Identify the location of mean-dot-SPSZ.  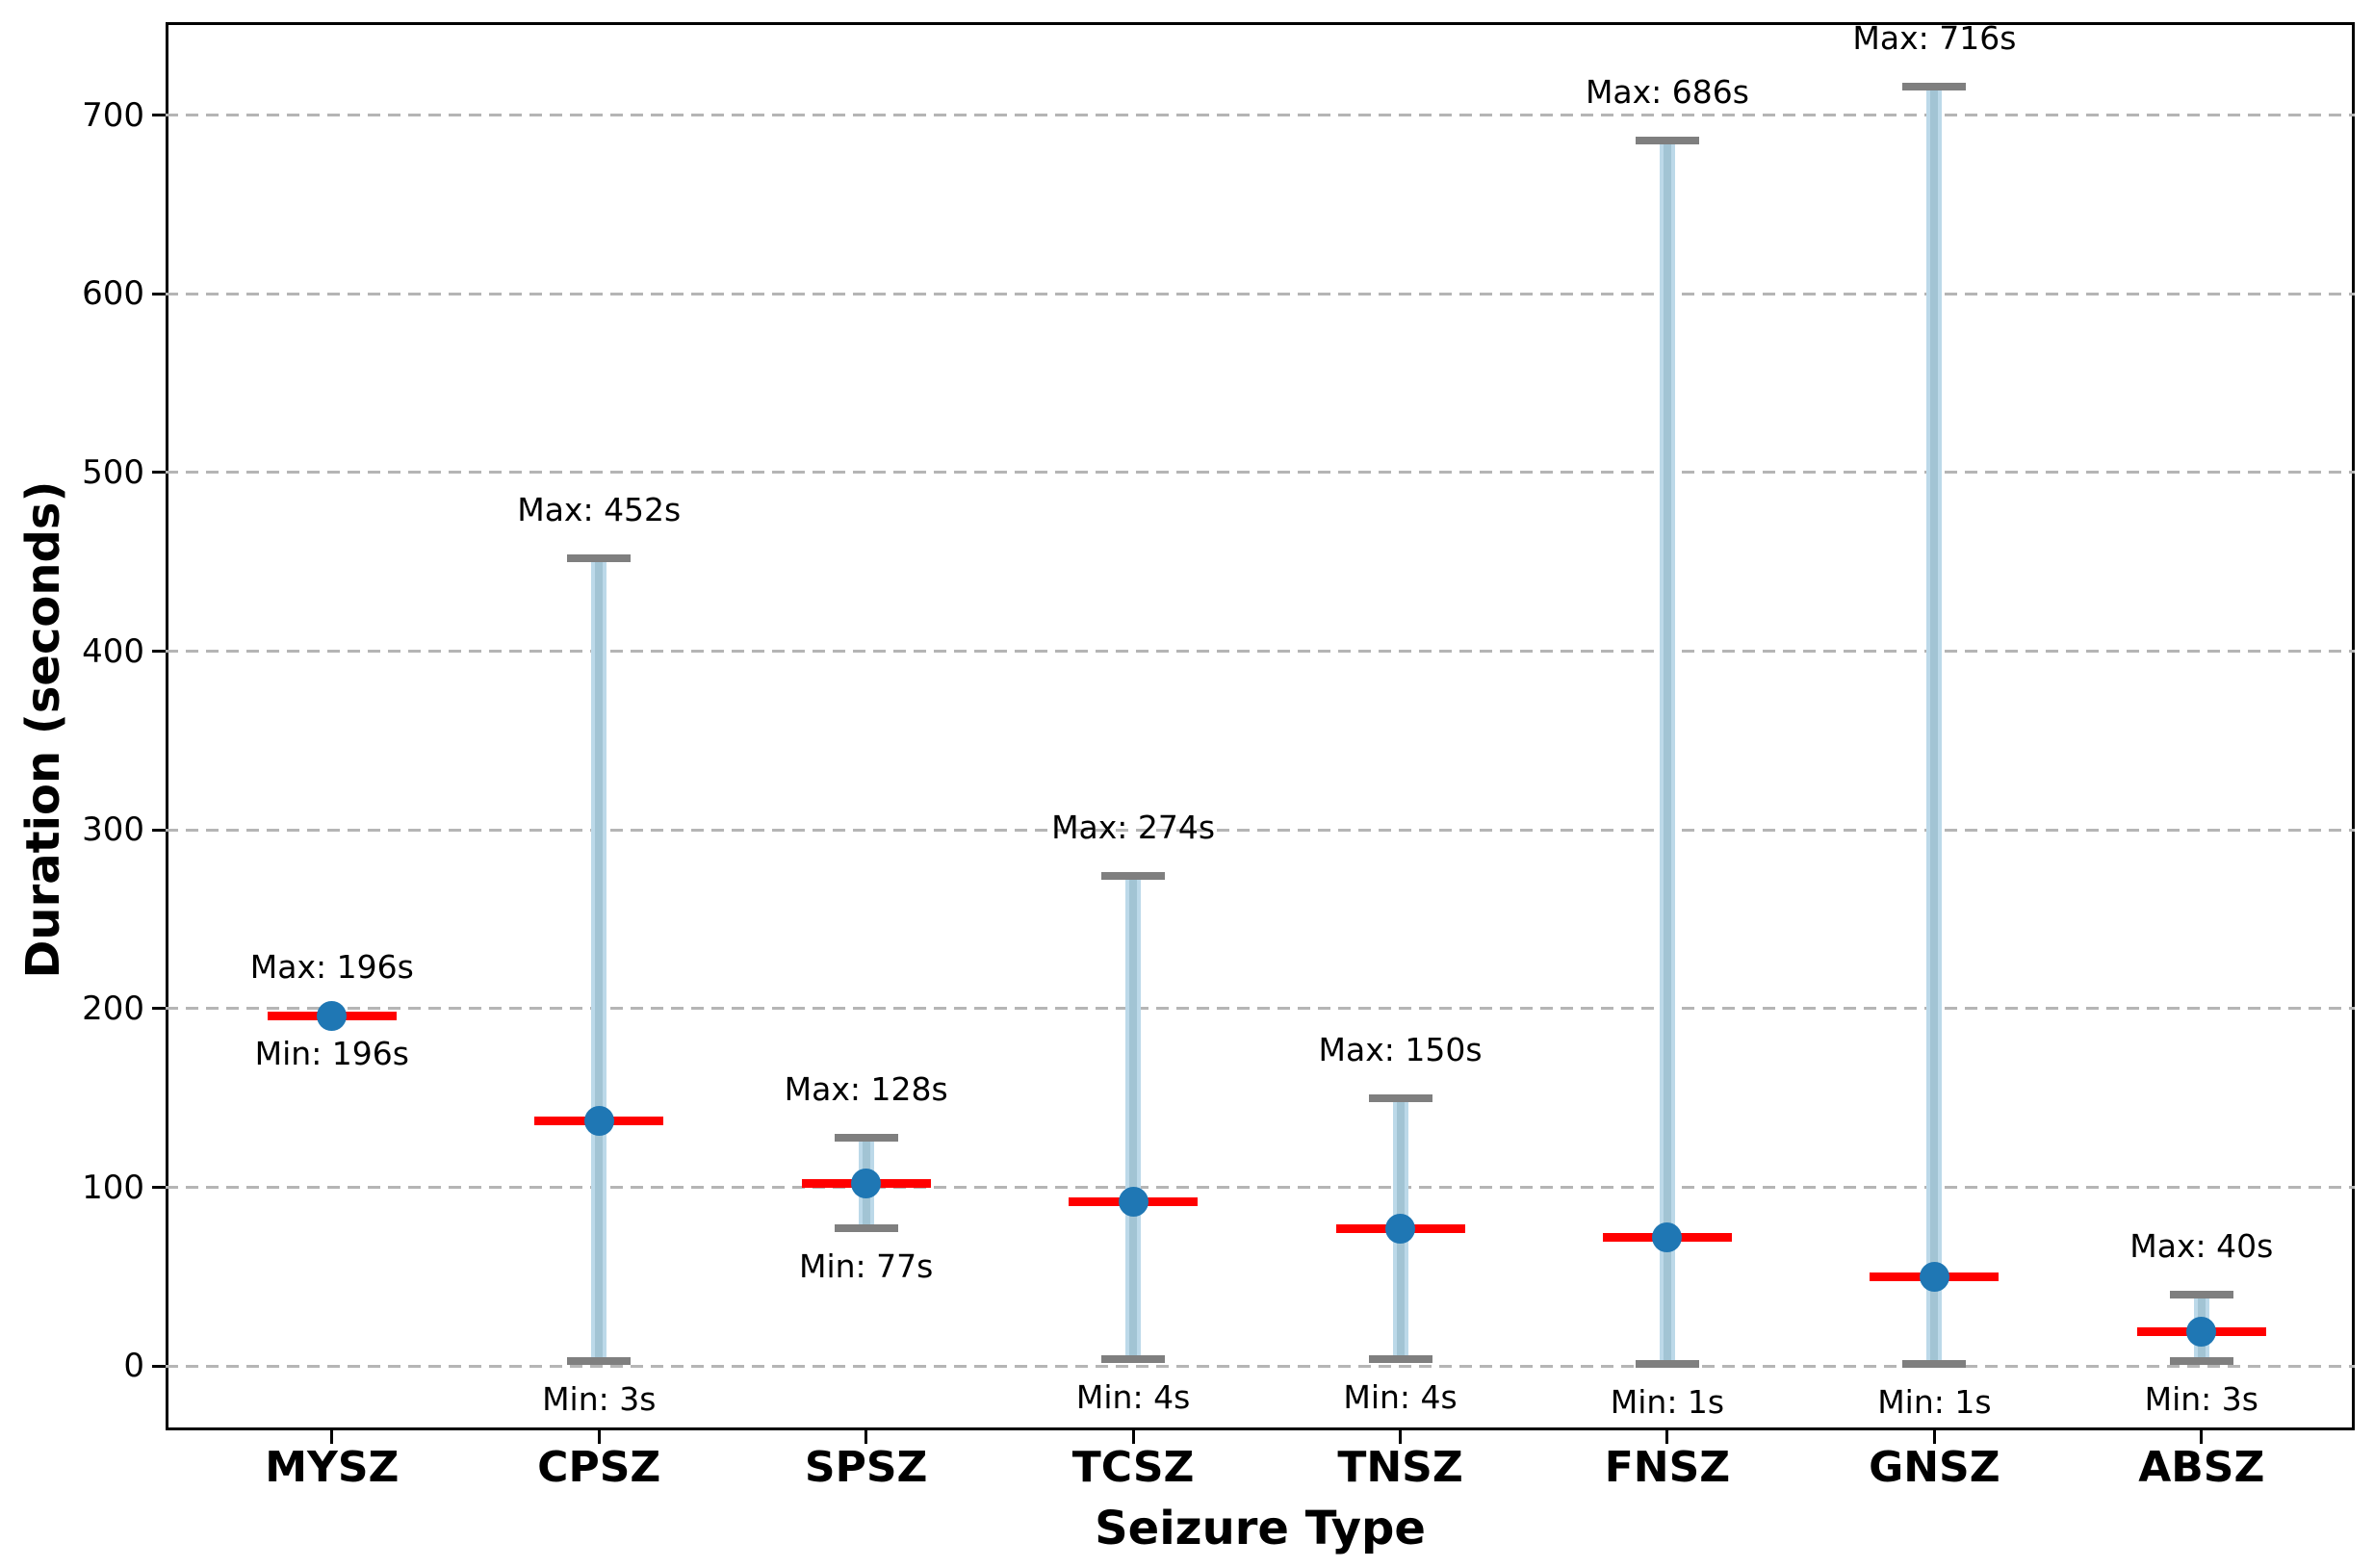
(866, 1184).